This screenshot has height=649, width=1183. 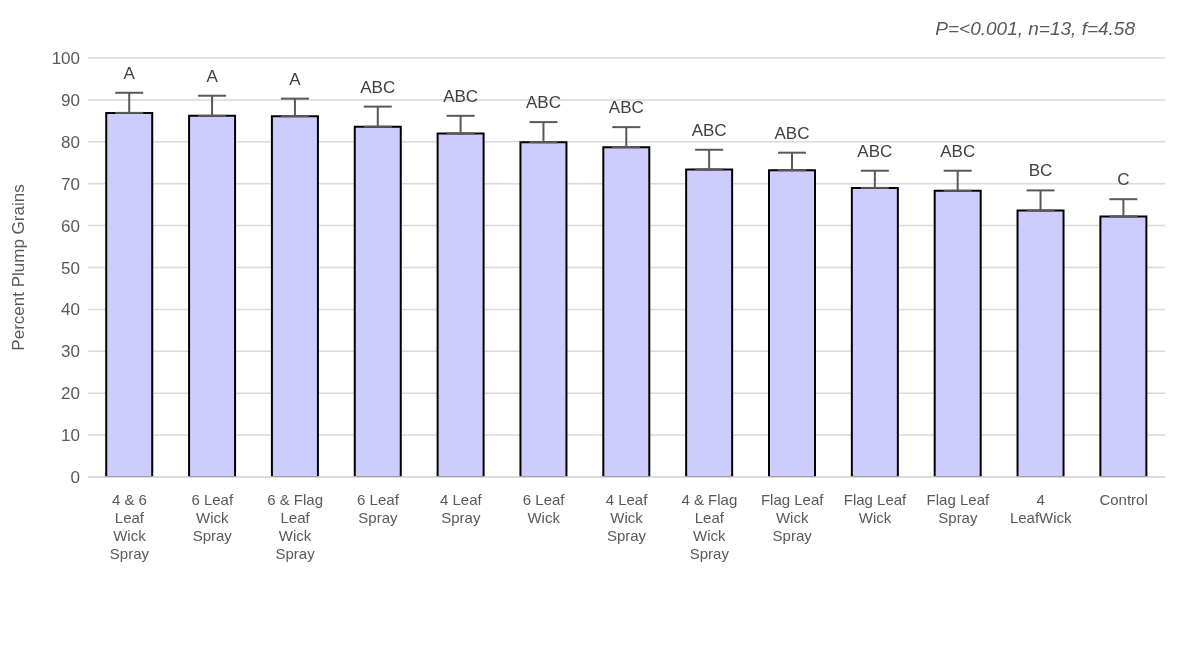 I want to click on y-axis-title: Percent Plump Grains, so click(x=19, y=267).